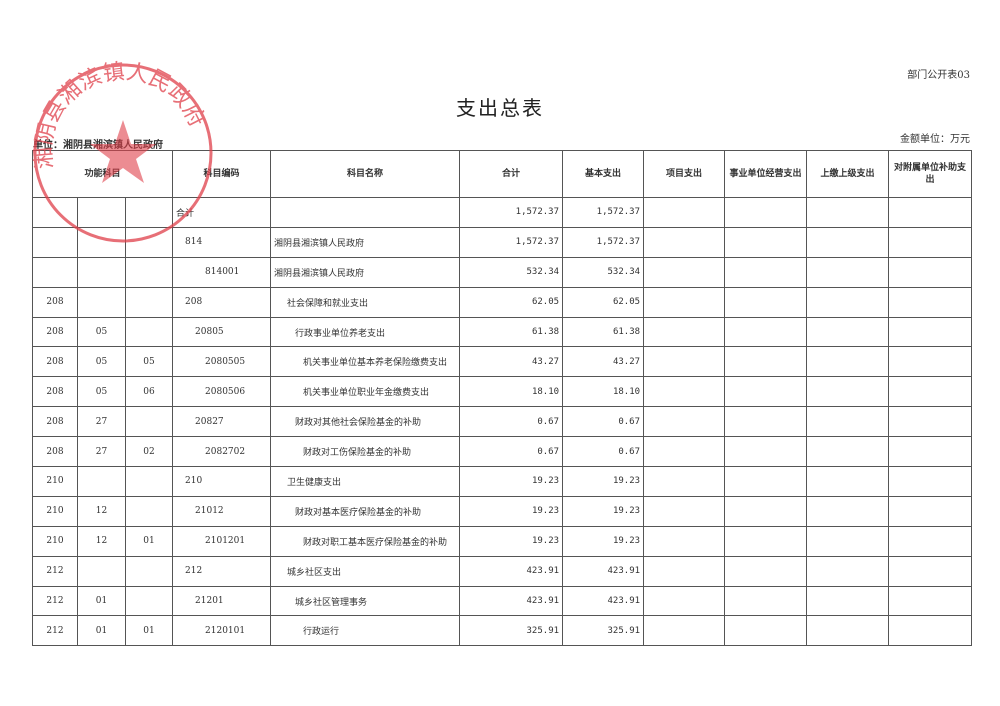  What do you see at coordinates (511, 242) in the screenshot?
I see `total-amount-cell: 1,572.37` at bounding box center [511, 242].